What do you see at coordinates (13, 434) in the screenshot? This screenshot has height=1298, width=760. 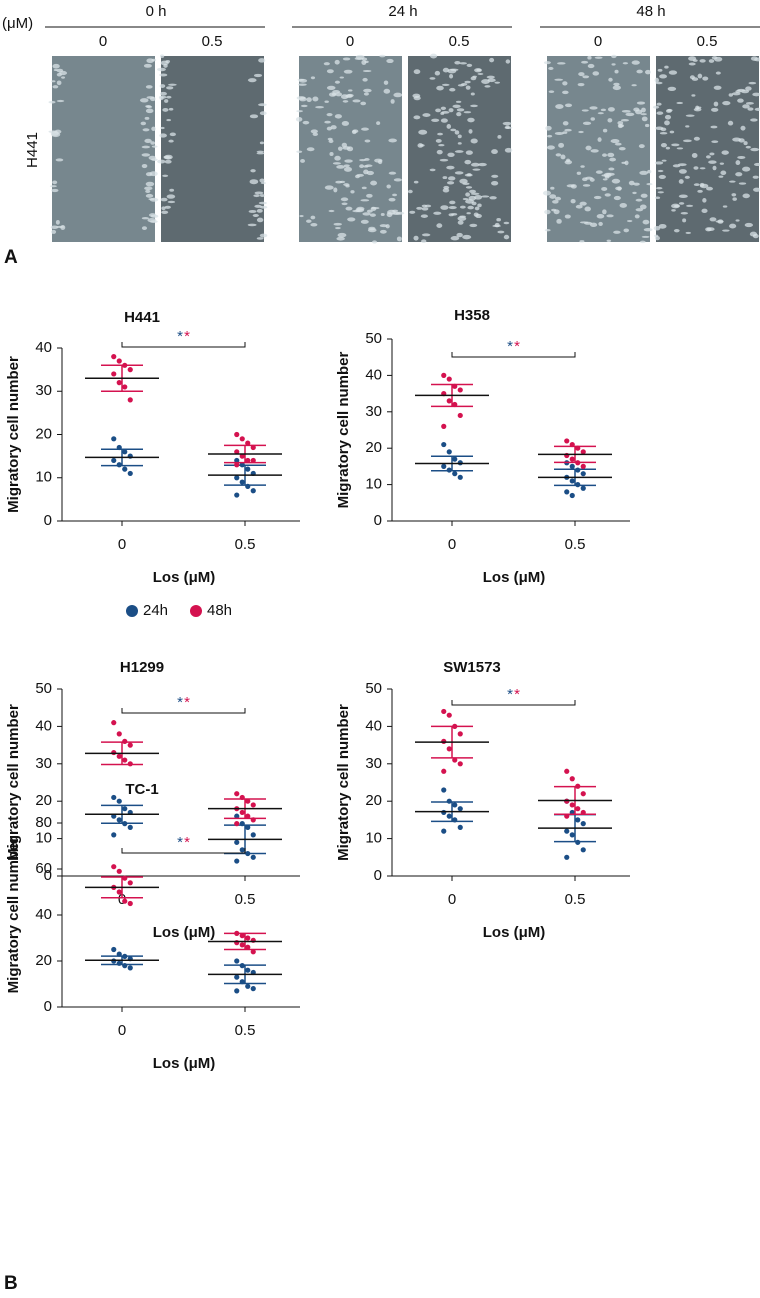 I see `y-axis-label: Migratory cell number` at bounding box center [13, 434].